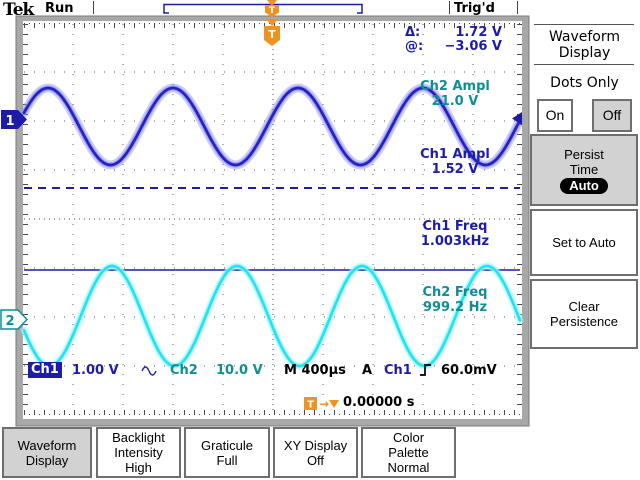  I want to click on timebase-readout: M 400µs, so click(315, 370).